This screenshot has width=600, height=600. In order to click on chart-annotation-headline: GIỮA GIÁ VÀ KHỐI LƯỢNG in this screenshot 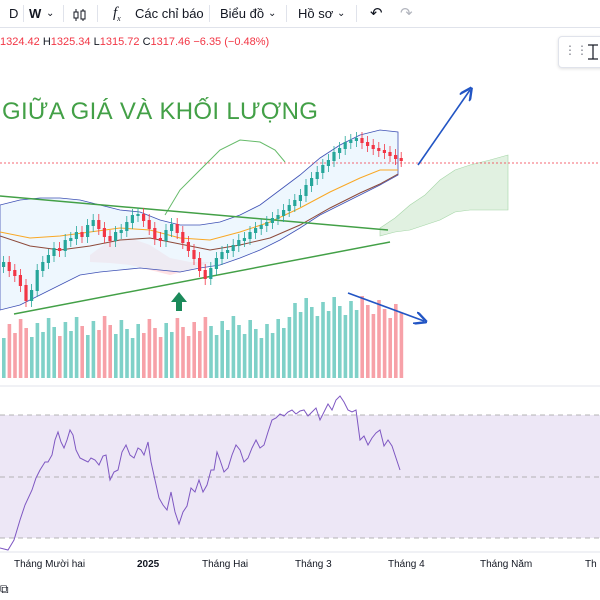, I will do `click(160, 111)`.